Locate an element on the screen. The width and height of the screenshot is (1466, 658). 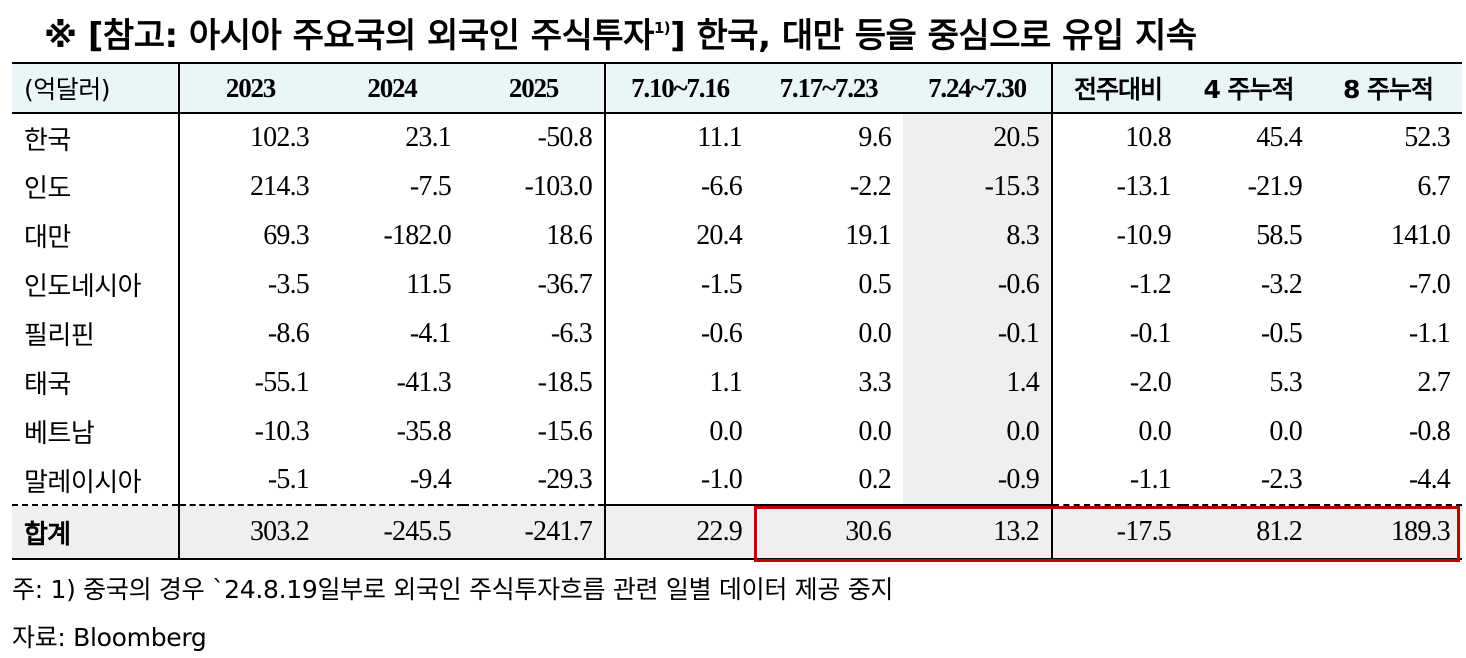
table-cell: 9.6 is located at coordinates (874, 137).